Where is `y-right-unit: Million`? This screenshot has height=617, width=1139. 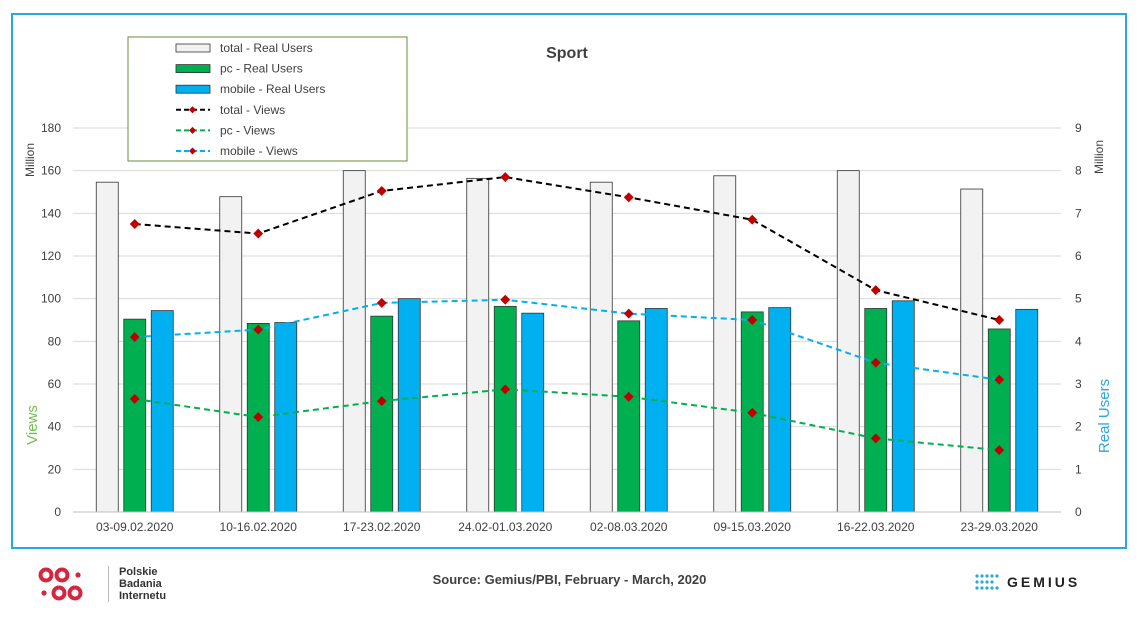 y-right-unit: Million is located at coordinates (1099, 157).